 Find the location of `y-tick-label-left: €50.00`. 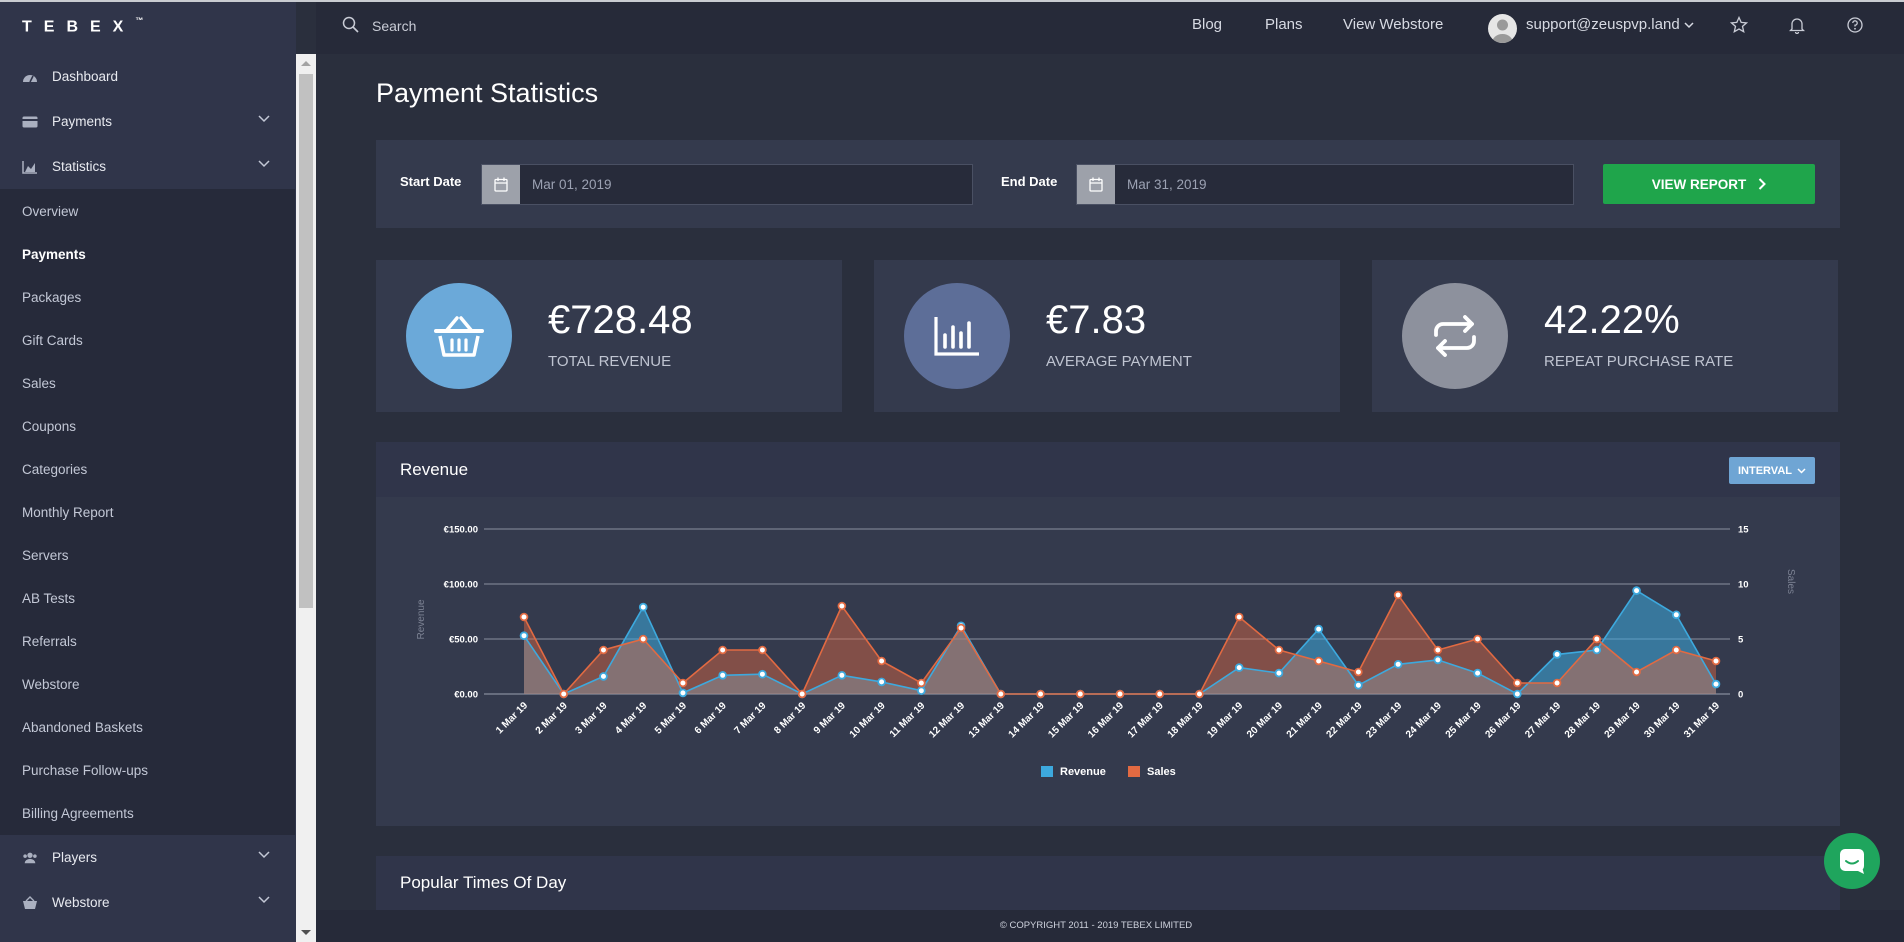

y-tick-label-left: €50.00 is located at coordinates (463, 640).